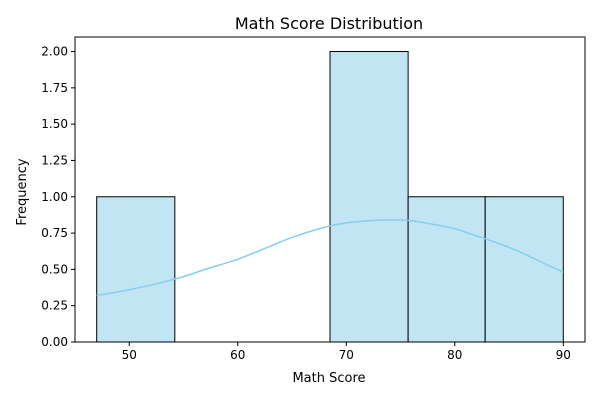 This screenshot has width=600, height=400. Describe the element at coordinates (54, 306) in the screenshot. I see `y-tick-label: 0.25` at that location.